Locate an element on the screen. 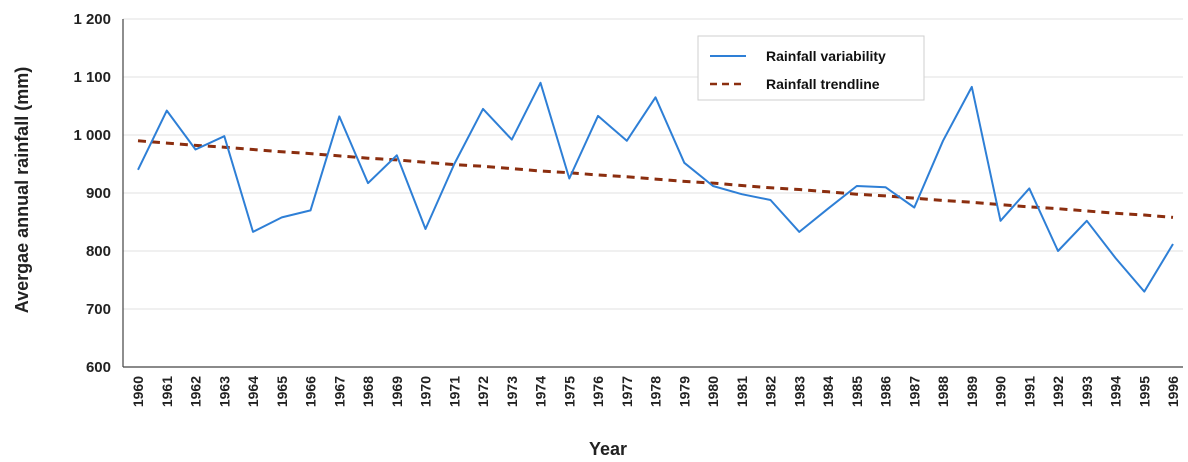  x-tick-label: 1974 is located at coordinates (541, 391).